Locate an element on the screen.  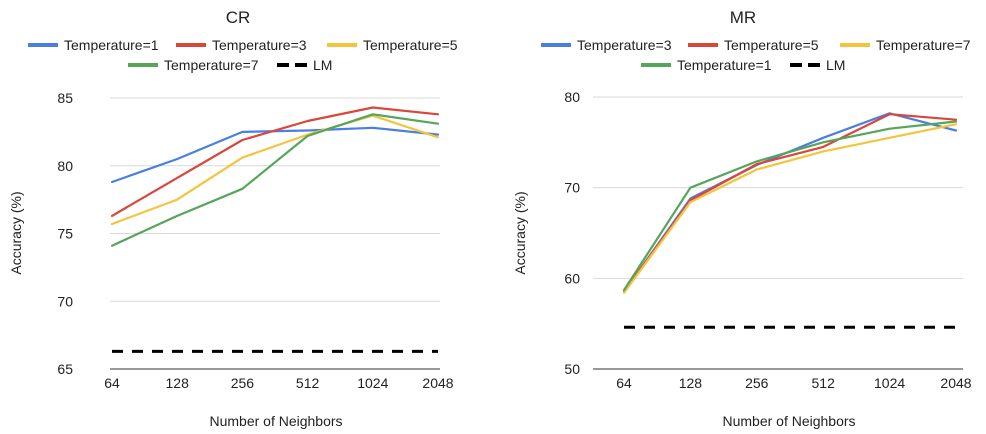
cr-x-tick-label: 512 is located at coordinates (308, 383).